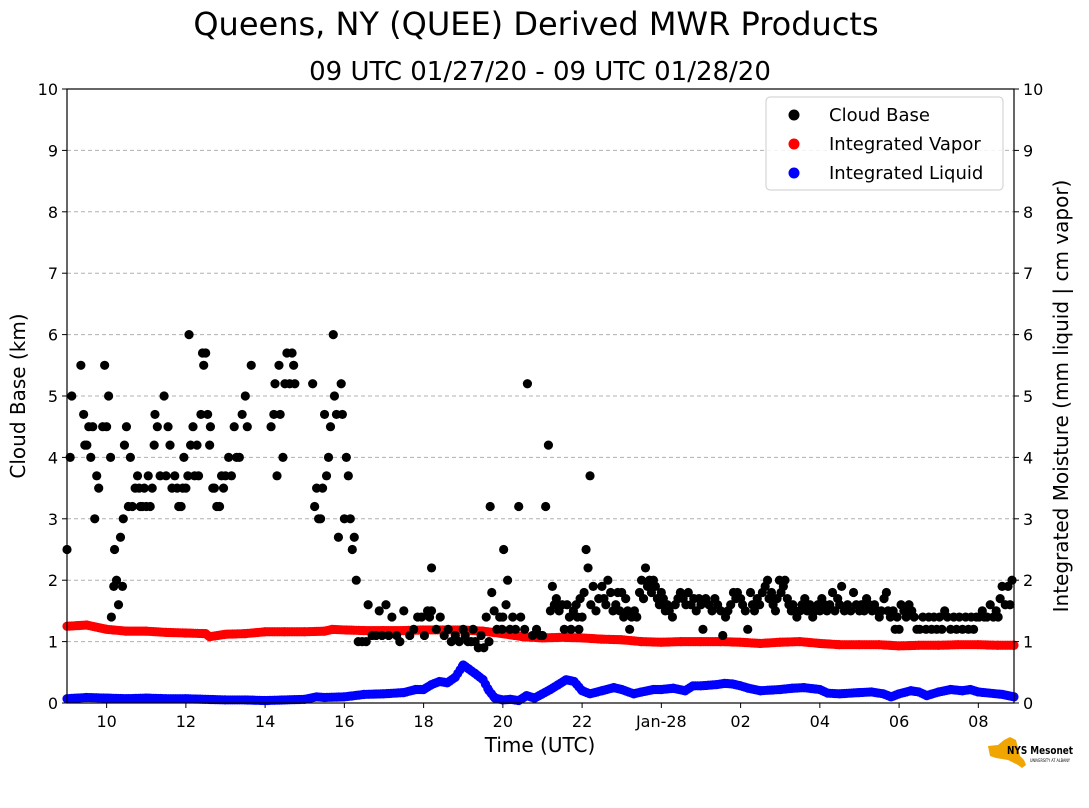  What do you see at coordinates (53, 580) in the screenshot?
I see `y-tick-label-left: 2` at bounding box center [53, 580].